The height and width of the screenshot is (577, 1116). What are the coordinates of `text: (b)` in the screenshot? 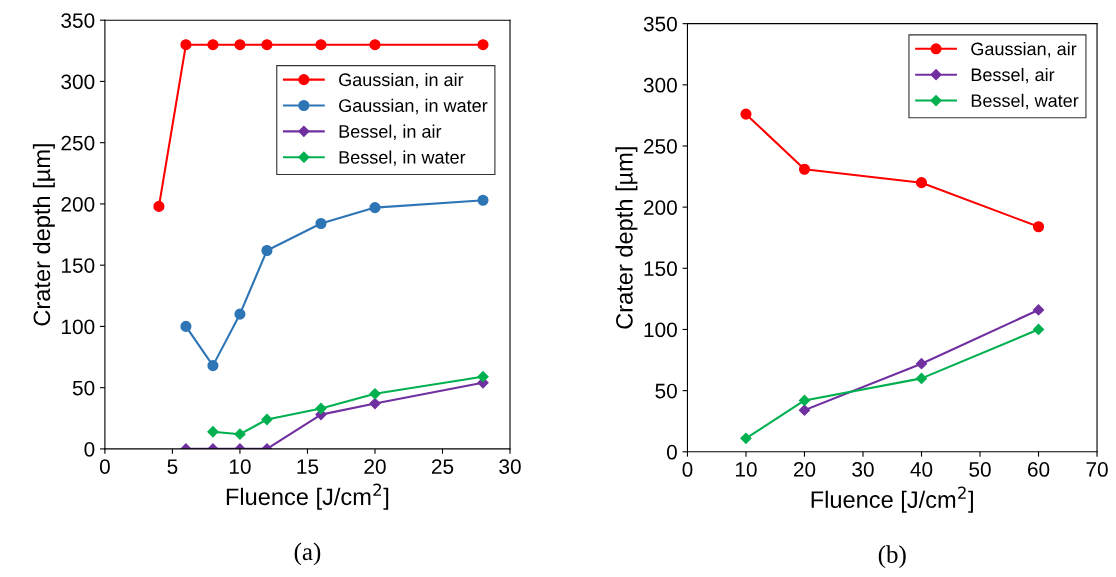 It's located at (892, 557).